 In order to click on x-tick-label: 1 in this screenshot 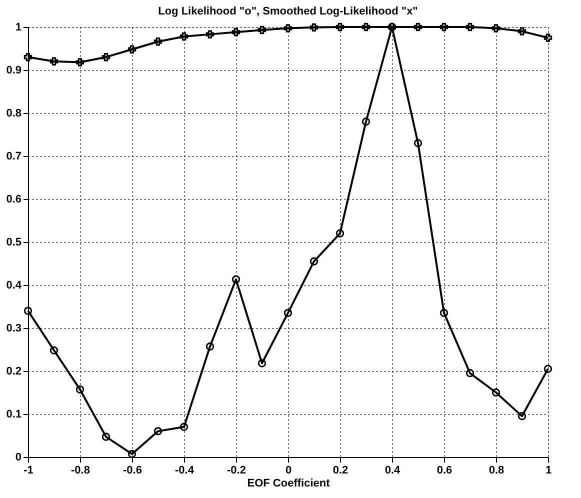, I will do `click(548, 470)`.